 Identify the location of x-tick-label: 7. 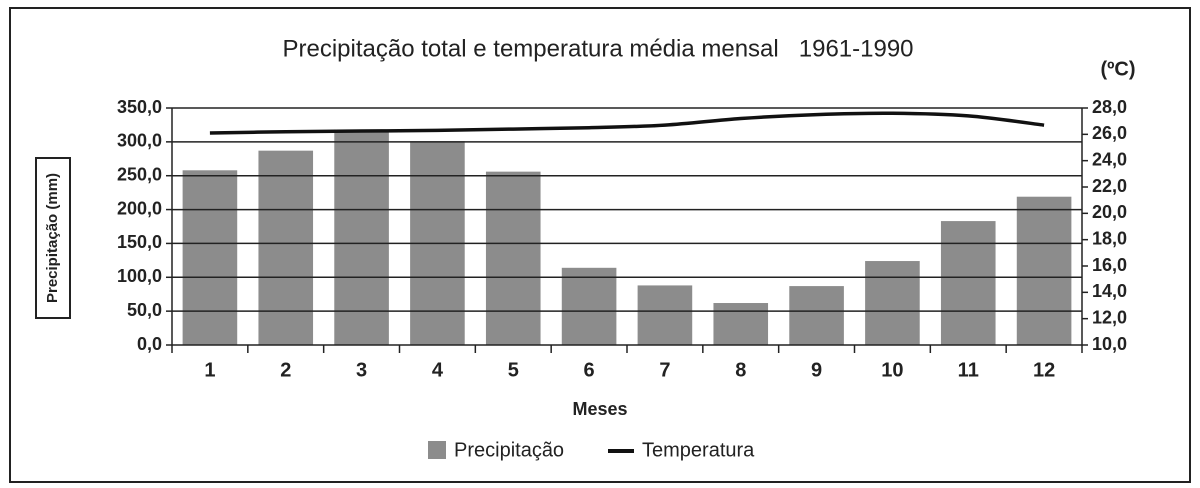
(664, 370).